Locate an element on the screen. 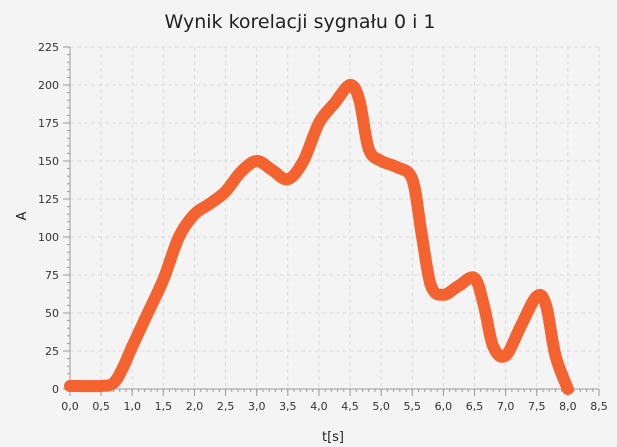  y-tick-label: 150 is located at coordinates (48, 161).